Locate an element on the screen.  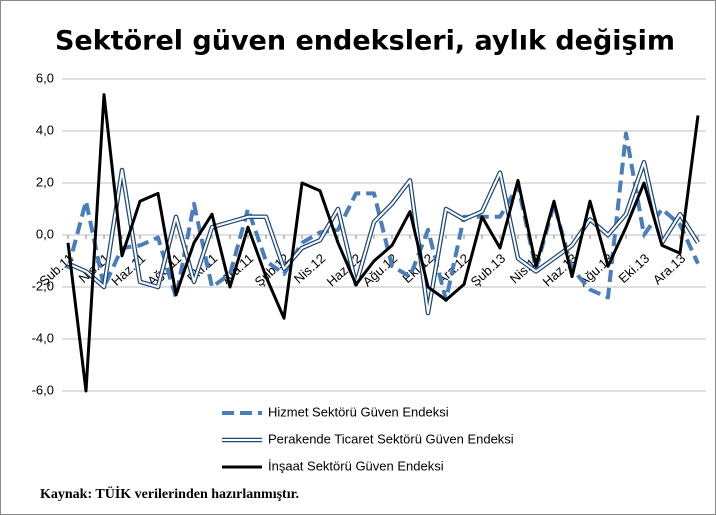
y-tick-label: 0,0 is located at coordinates (45, 233).